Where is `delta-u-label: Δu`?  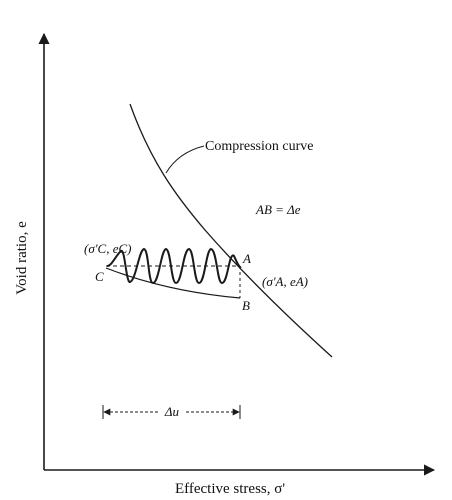
delta-u-label: Δu is located at coordinates (172, 411).